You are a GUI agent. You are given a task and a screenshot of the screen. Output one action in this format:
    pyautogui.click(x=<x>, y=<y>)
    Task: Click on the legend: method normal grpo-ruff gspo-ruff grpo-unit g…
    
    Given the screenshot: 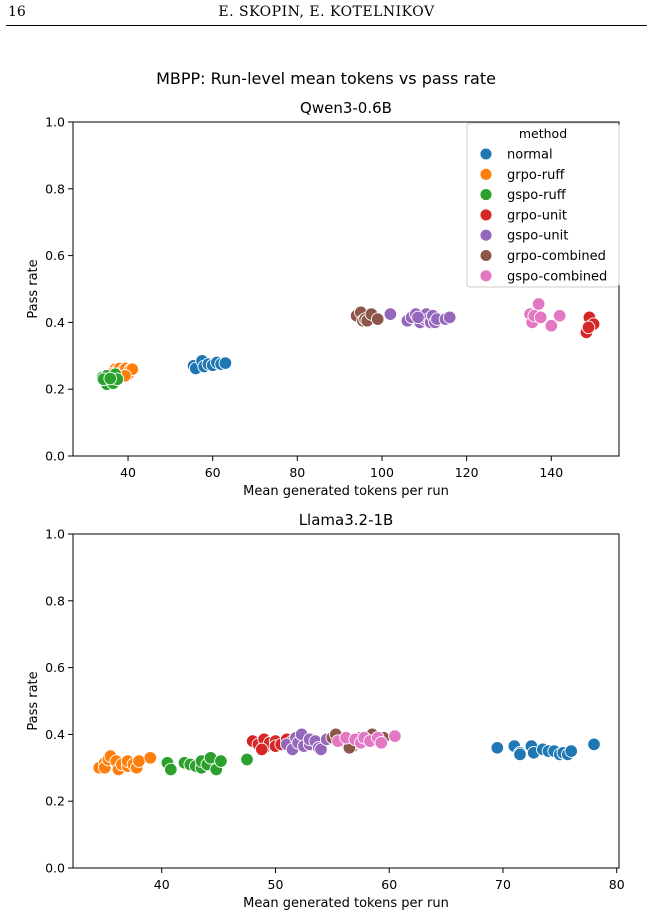 What is the action you would take?
    pyautogui.click(x=543, y=205)
    